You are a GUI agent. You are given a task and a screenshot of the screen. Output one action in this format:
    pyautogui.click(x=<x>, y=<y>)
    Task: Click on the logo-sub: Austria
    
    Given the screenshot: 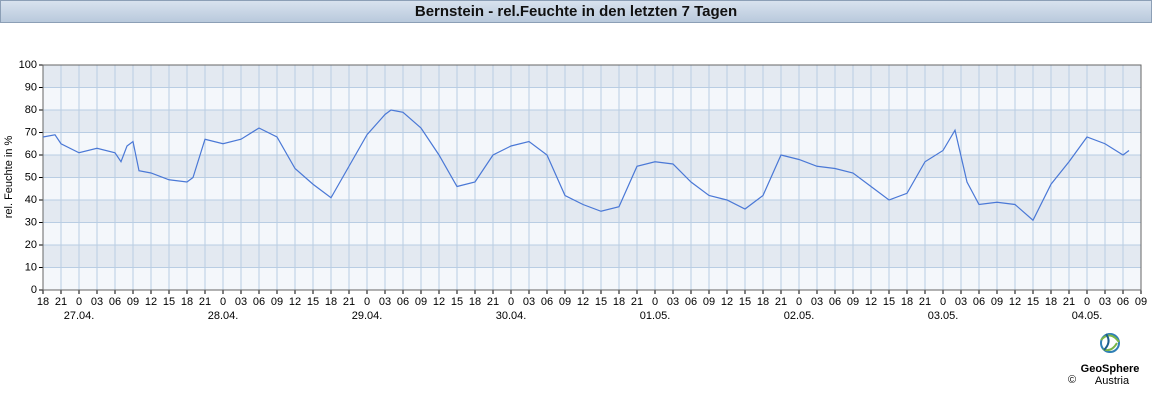 What is the action you would take?
    pyautogui.click(x=1112, y=381)
    